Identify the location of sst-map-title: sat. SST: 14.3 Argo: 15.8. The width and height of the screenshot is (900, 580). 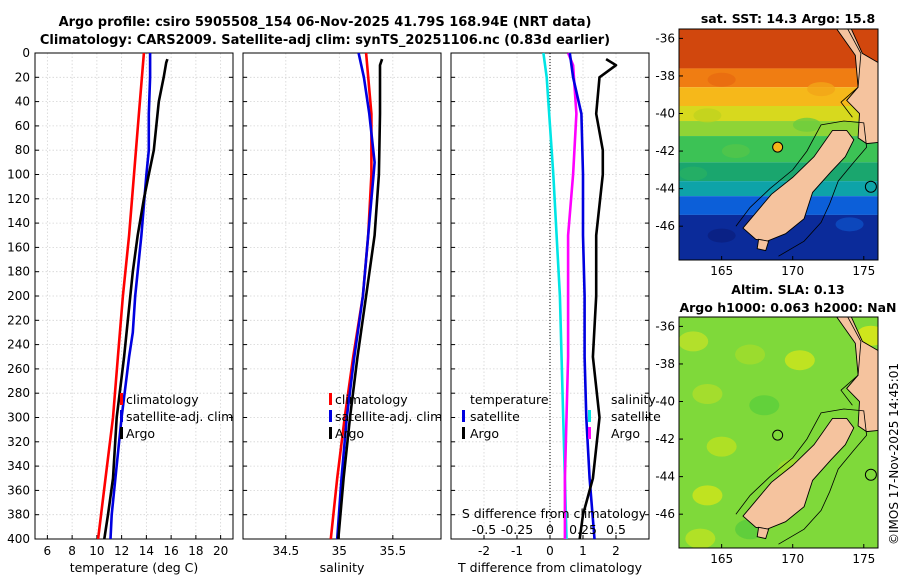
(788, 18).